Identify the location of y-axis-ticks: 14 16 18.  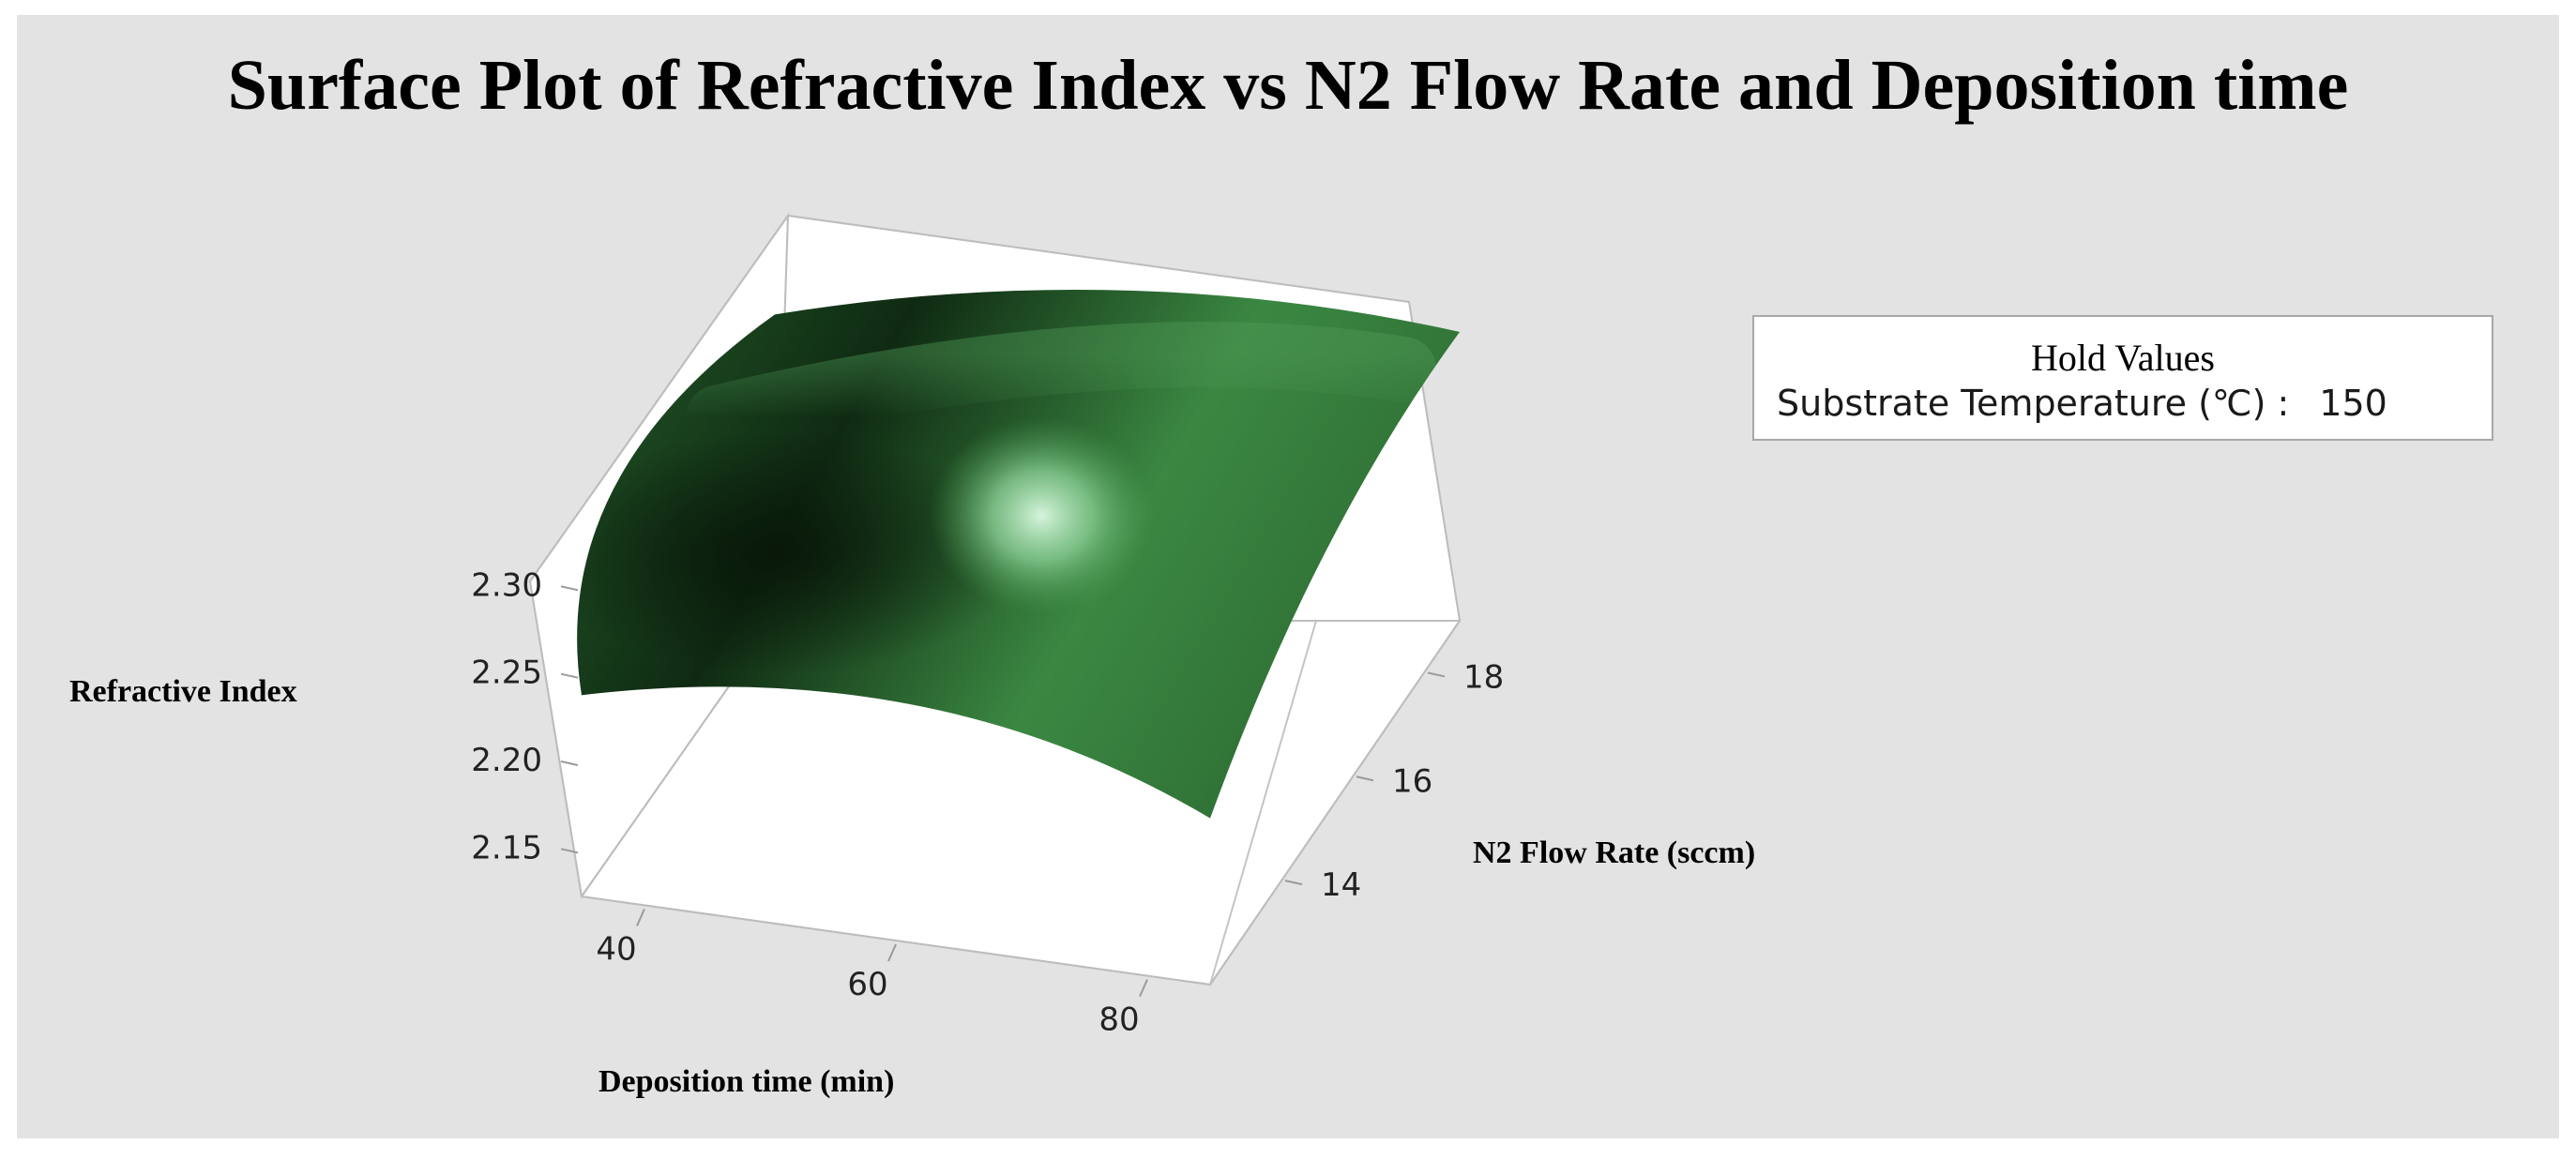
(1394, 781).